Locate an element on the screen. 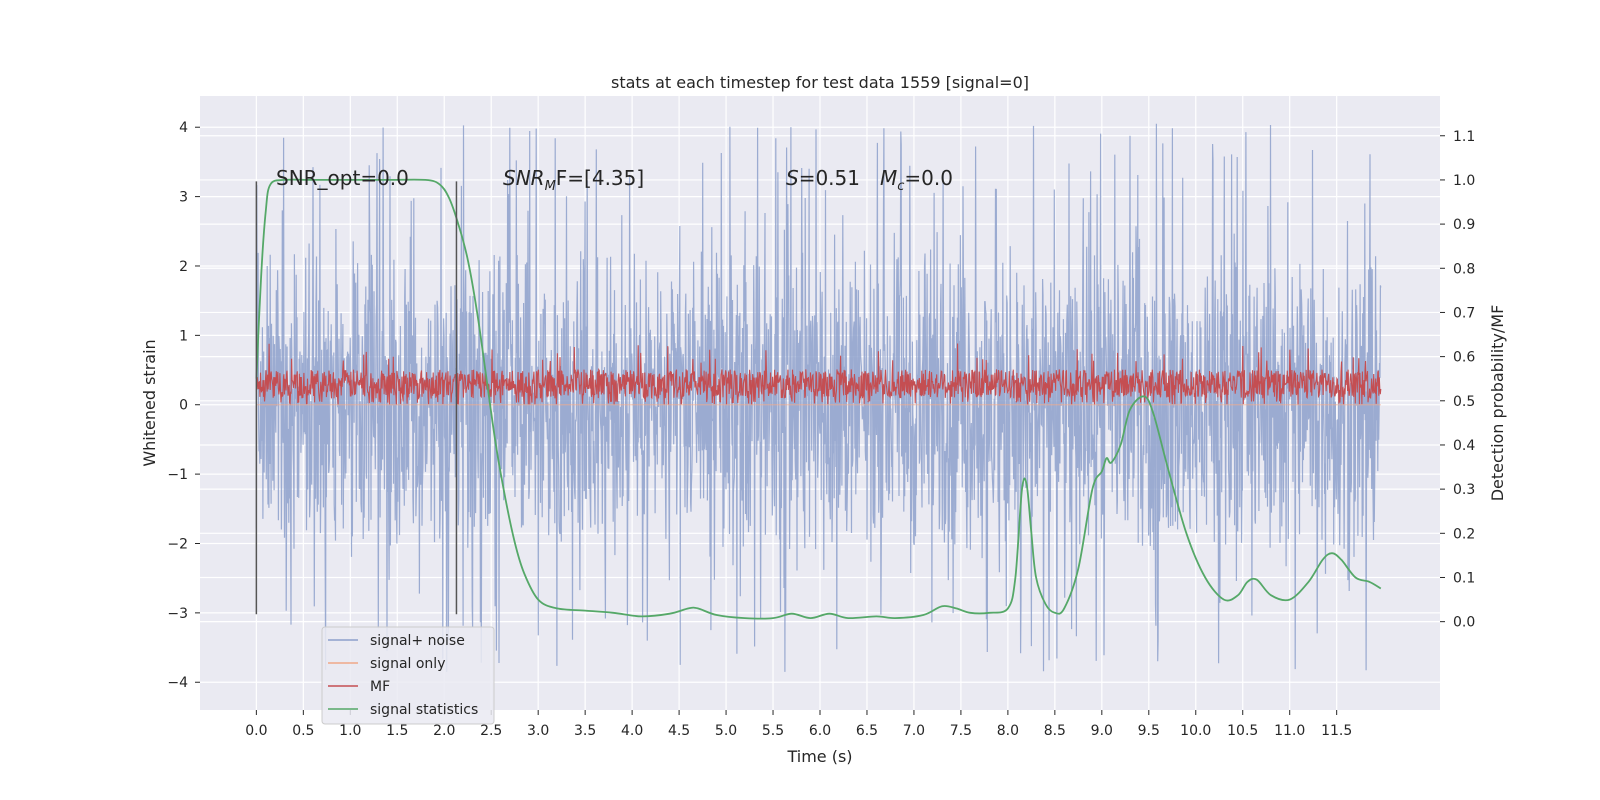  annotation-s-base: S is located at coordinates (792, 178).